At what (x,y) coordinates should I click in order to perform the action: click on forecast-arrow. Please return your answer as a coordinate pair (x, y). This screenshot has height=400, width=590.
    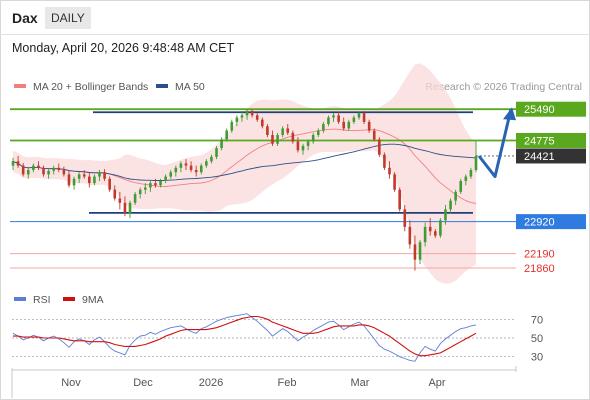
    Looking at the image, I should click on (495, 143).